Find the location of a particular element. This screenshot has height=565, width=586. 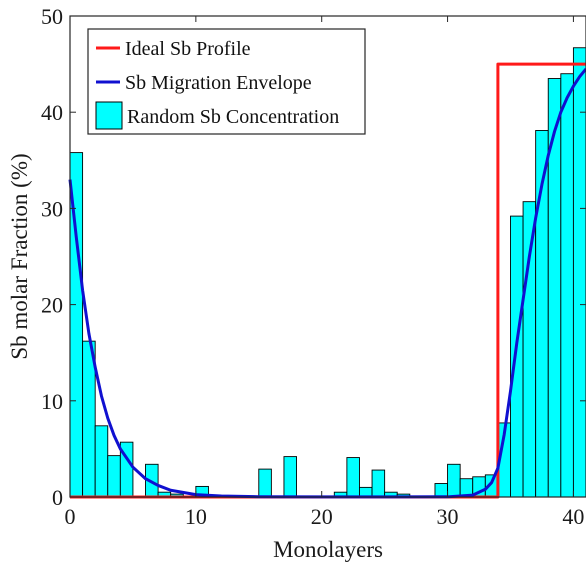

y-tick-label: 0 is located at coordinates (57, 497).